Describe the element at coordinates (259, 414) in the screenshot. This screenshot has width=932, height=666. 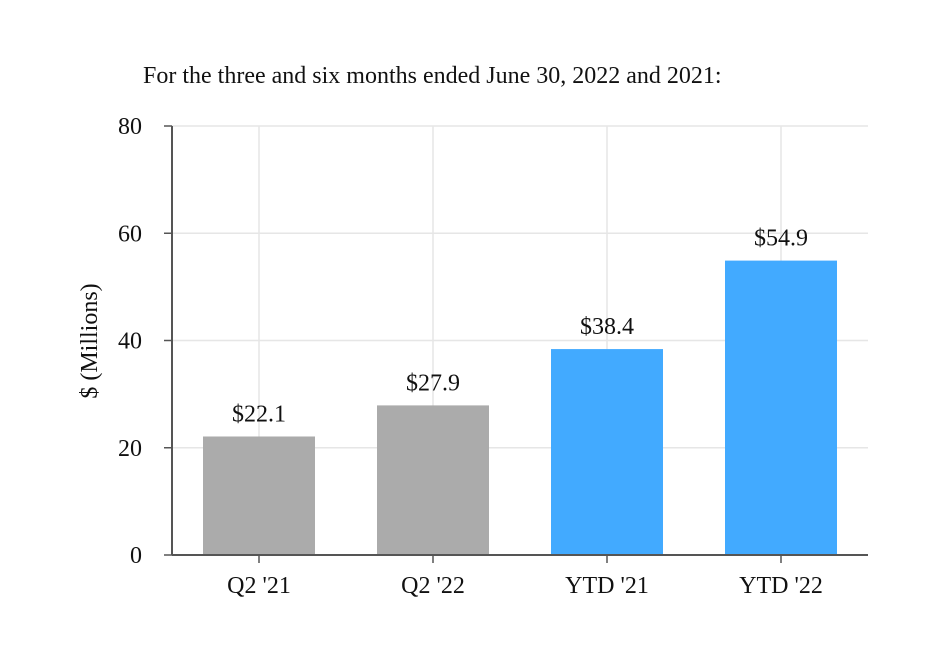
I see `data-label: $22.1` at that location.